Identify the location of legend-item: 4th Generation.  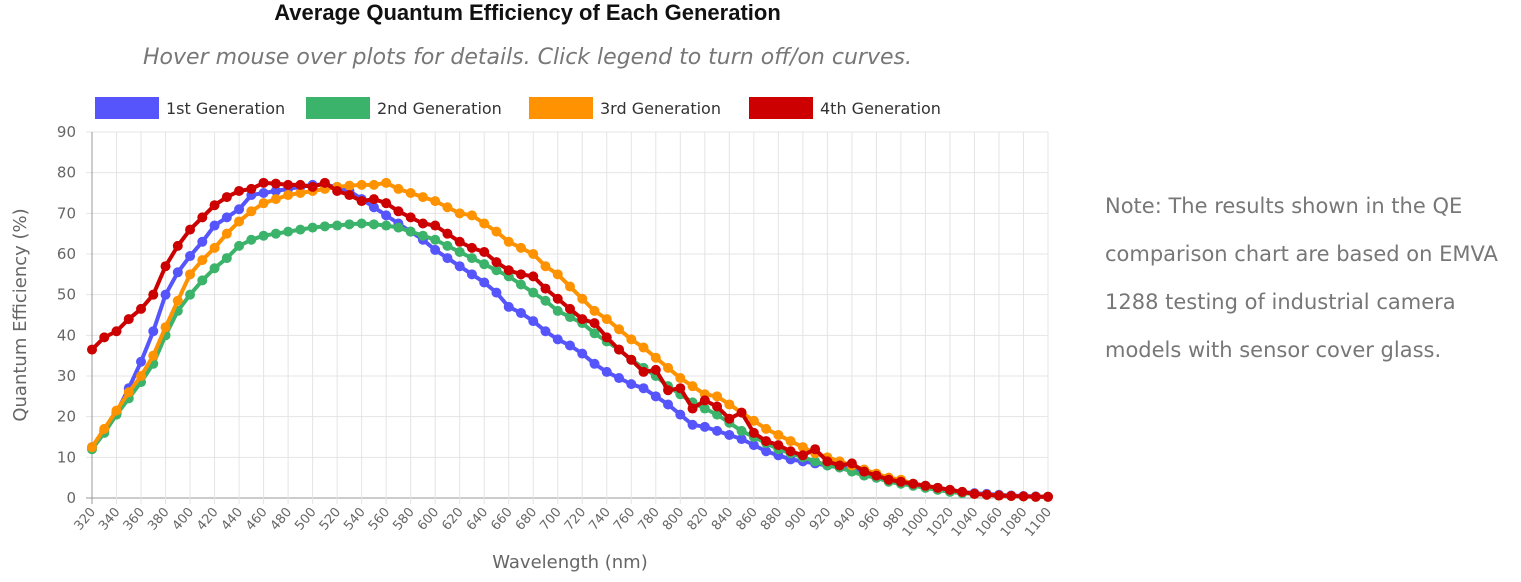
(880, 108).